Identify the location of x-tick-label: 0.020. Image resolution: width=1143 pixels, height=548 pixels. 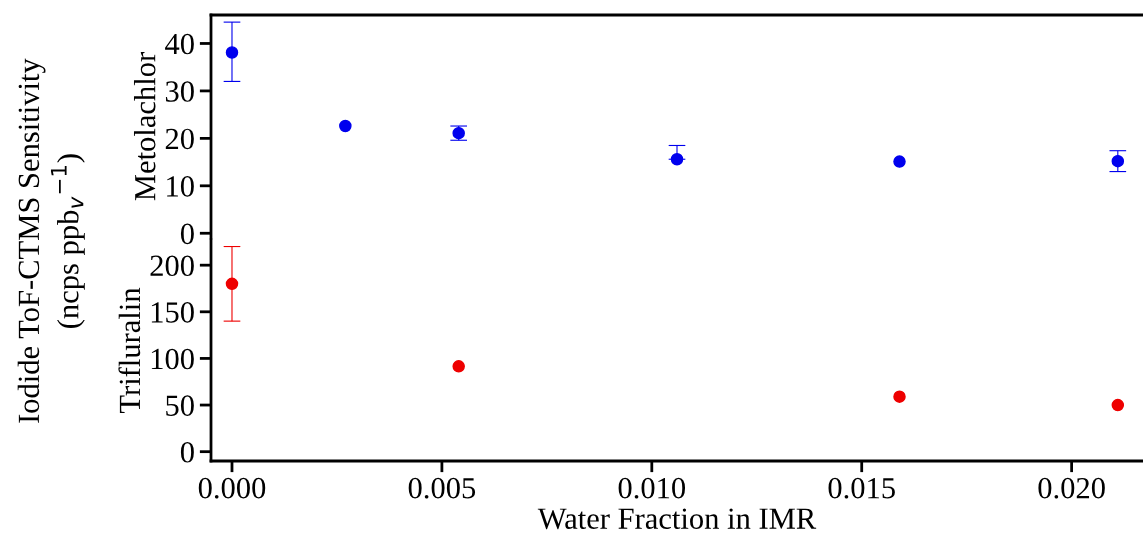
(1071, 488).